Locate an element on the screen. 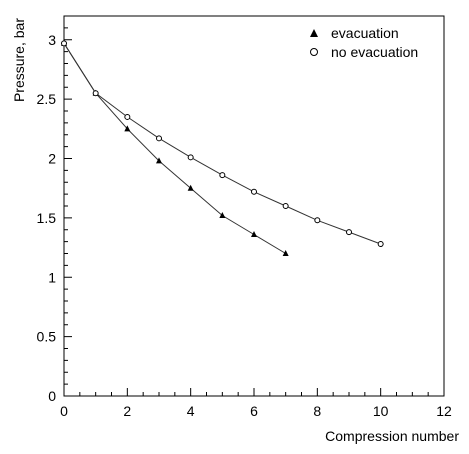  x-axis-title: Compression number is located at coordinates (392, 436).